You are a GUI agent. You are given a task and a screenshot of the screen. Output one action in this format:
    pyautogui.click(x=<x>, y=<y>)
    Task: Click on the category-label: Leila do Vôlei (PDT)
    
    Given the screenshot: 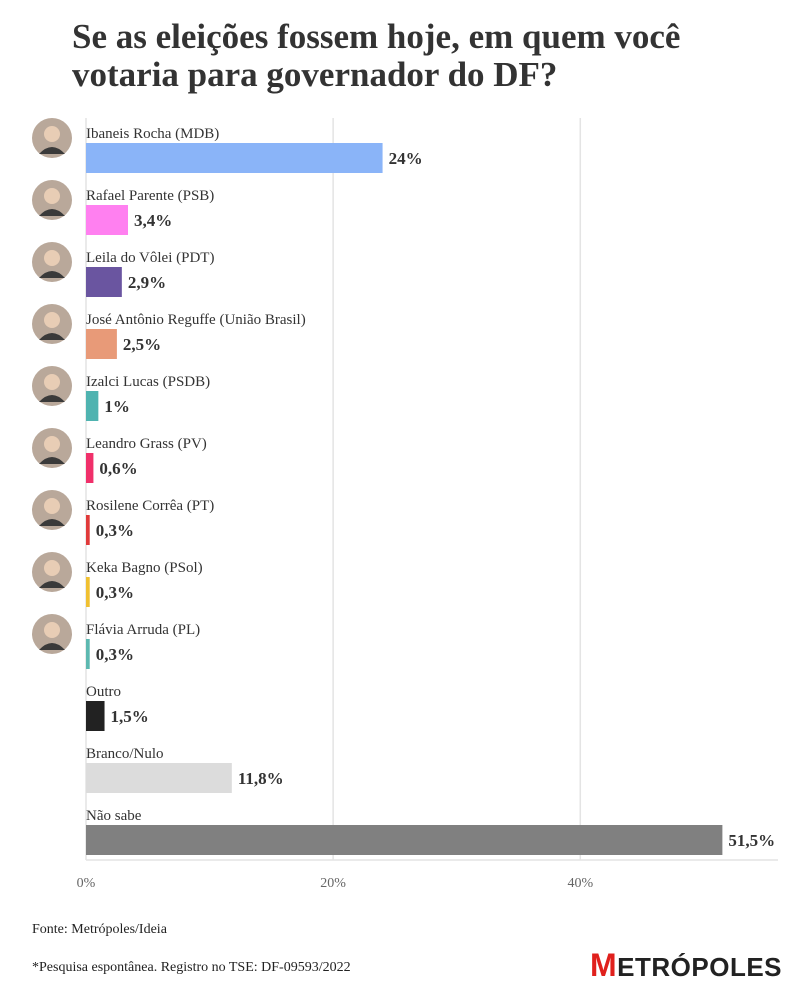 What is the action you would take?
    pyautogui.click(x=150, y=258)
    